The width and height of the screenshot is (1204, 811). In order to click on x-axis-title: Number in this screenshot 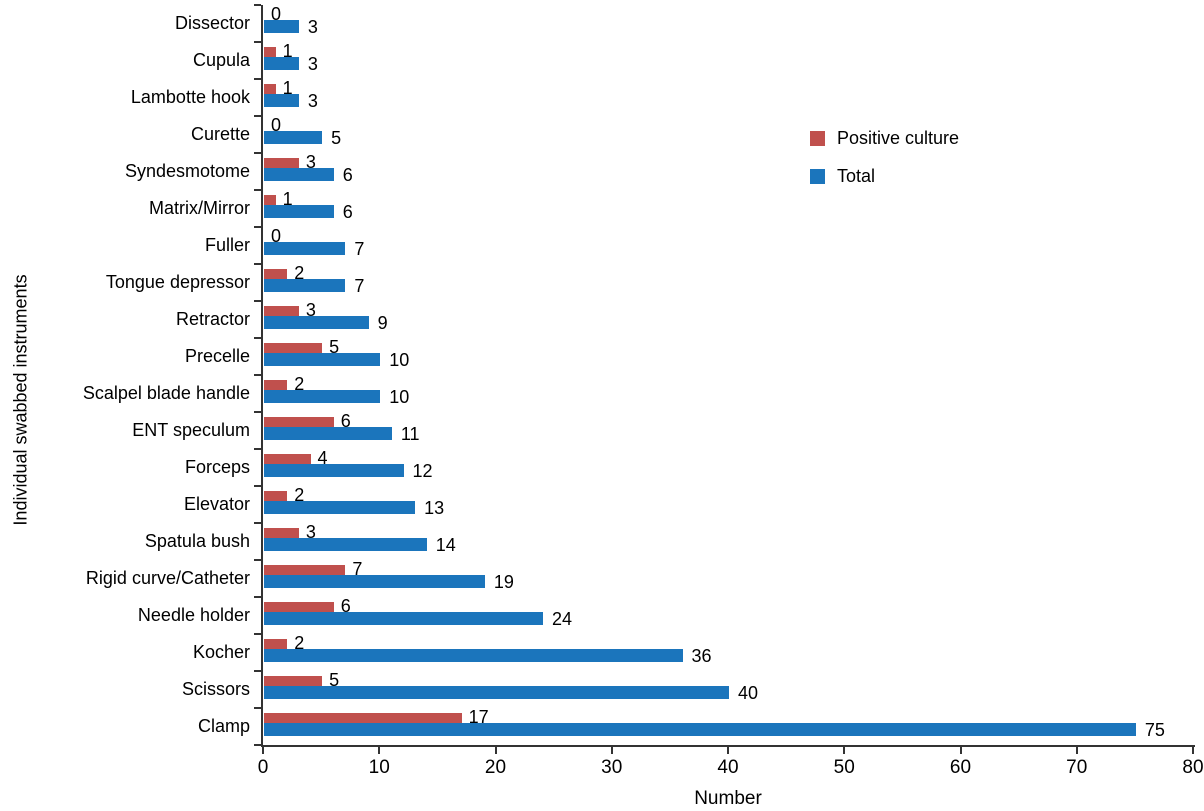, I will do `click(728, 798)`.